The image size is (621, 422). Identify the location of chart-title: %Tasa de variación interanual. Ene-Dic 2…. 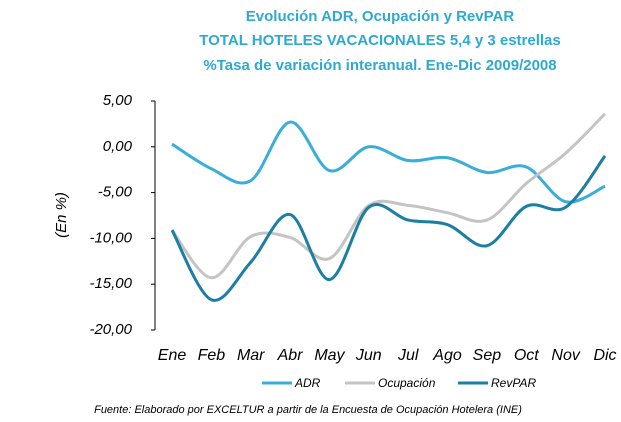
(379, 65).